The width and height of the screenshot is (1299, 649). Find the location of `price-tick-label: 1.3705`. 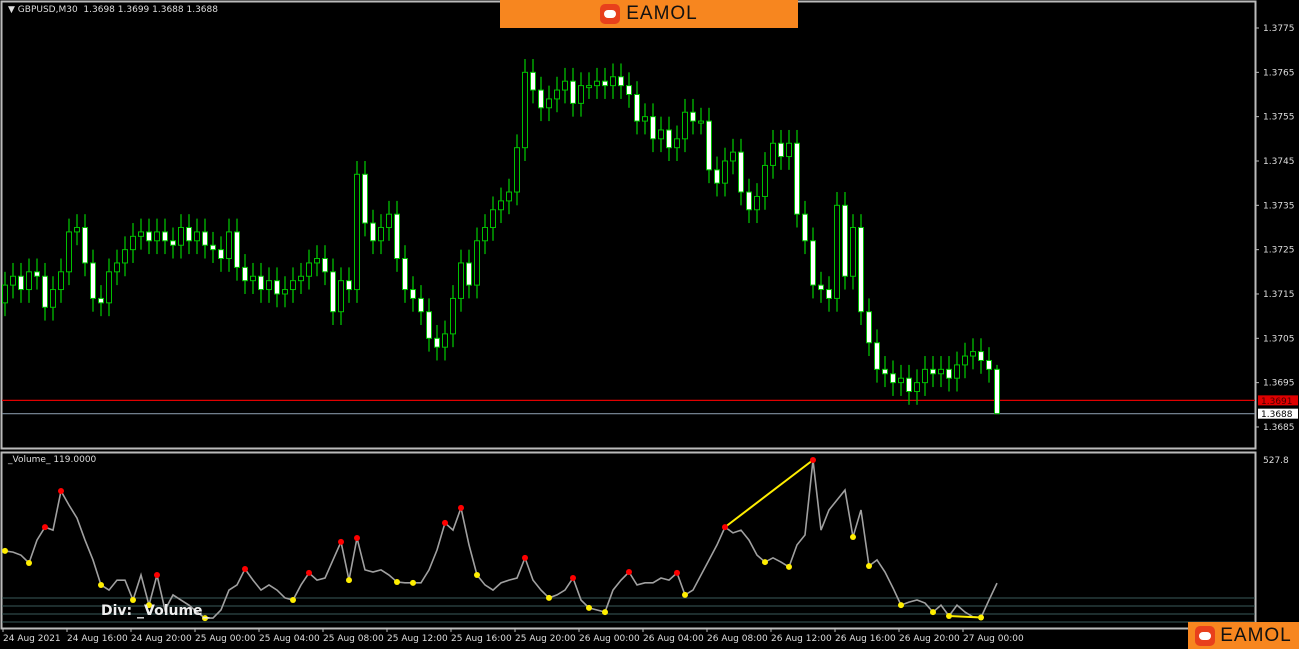

price-tick-label: 1.3705 is located at coordinates (1279, 339).